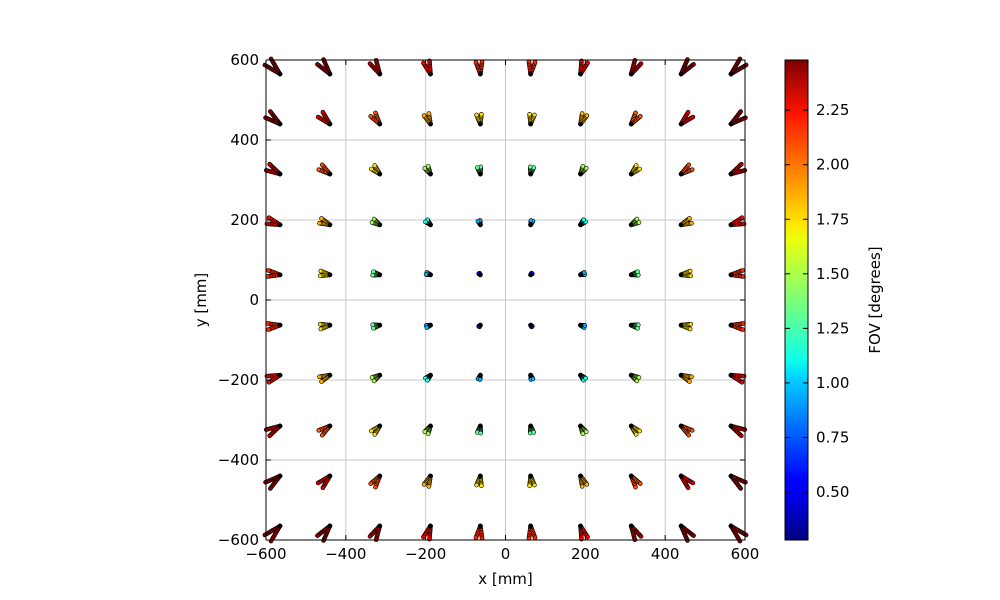 The image size is (1000, 600). What do you see at coordinates (665, 554) in the screenshot?
I see `x-tick-label: 400` at bounding box center [665, 554].